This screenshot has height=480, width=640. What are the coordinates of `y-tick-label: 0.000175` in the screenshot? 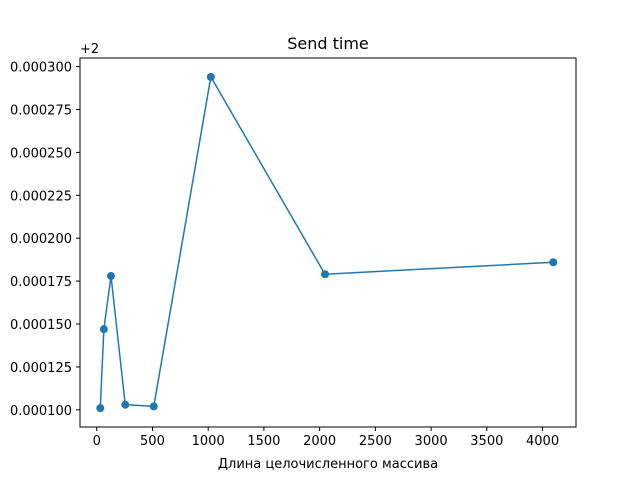 It's located at (41, 282).